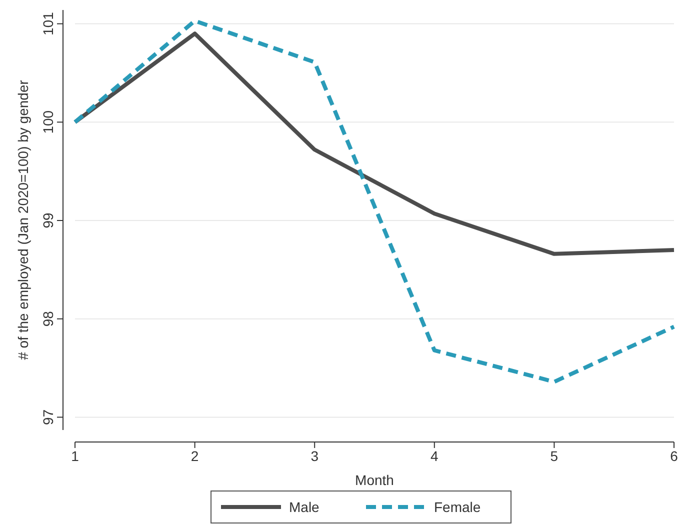  I want to click on y-axis-title: # of the employed (Jan 2020=100) by gender, so click(23, 220).